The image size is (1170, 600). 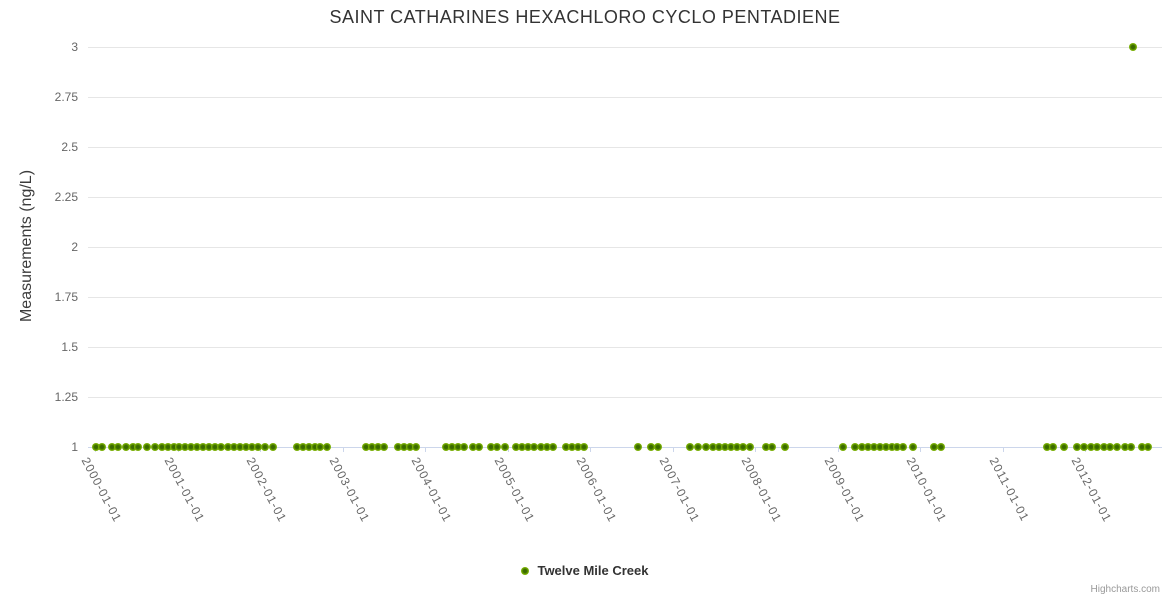 What do you see at coordinates (585, 570) in the screenshot?
I see `legend-item-twelve-mile-creek: Twelve Mile Creek` at bounding box center [585, 570].